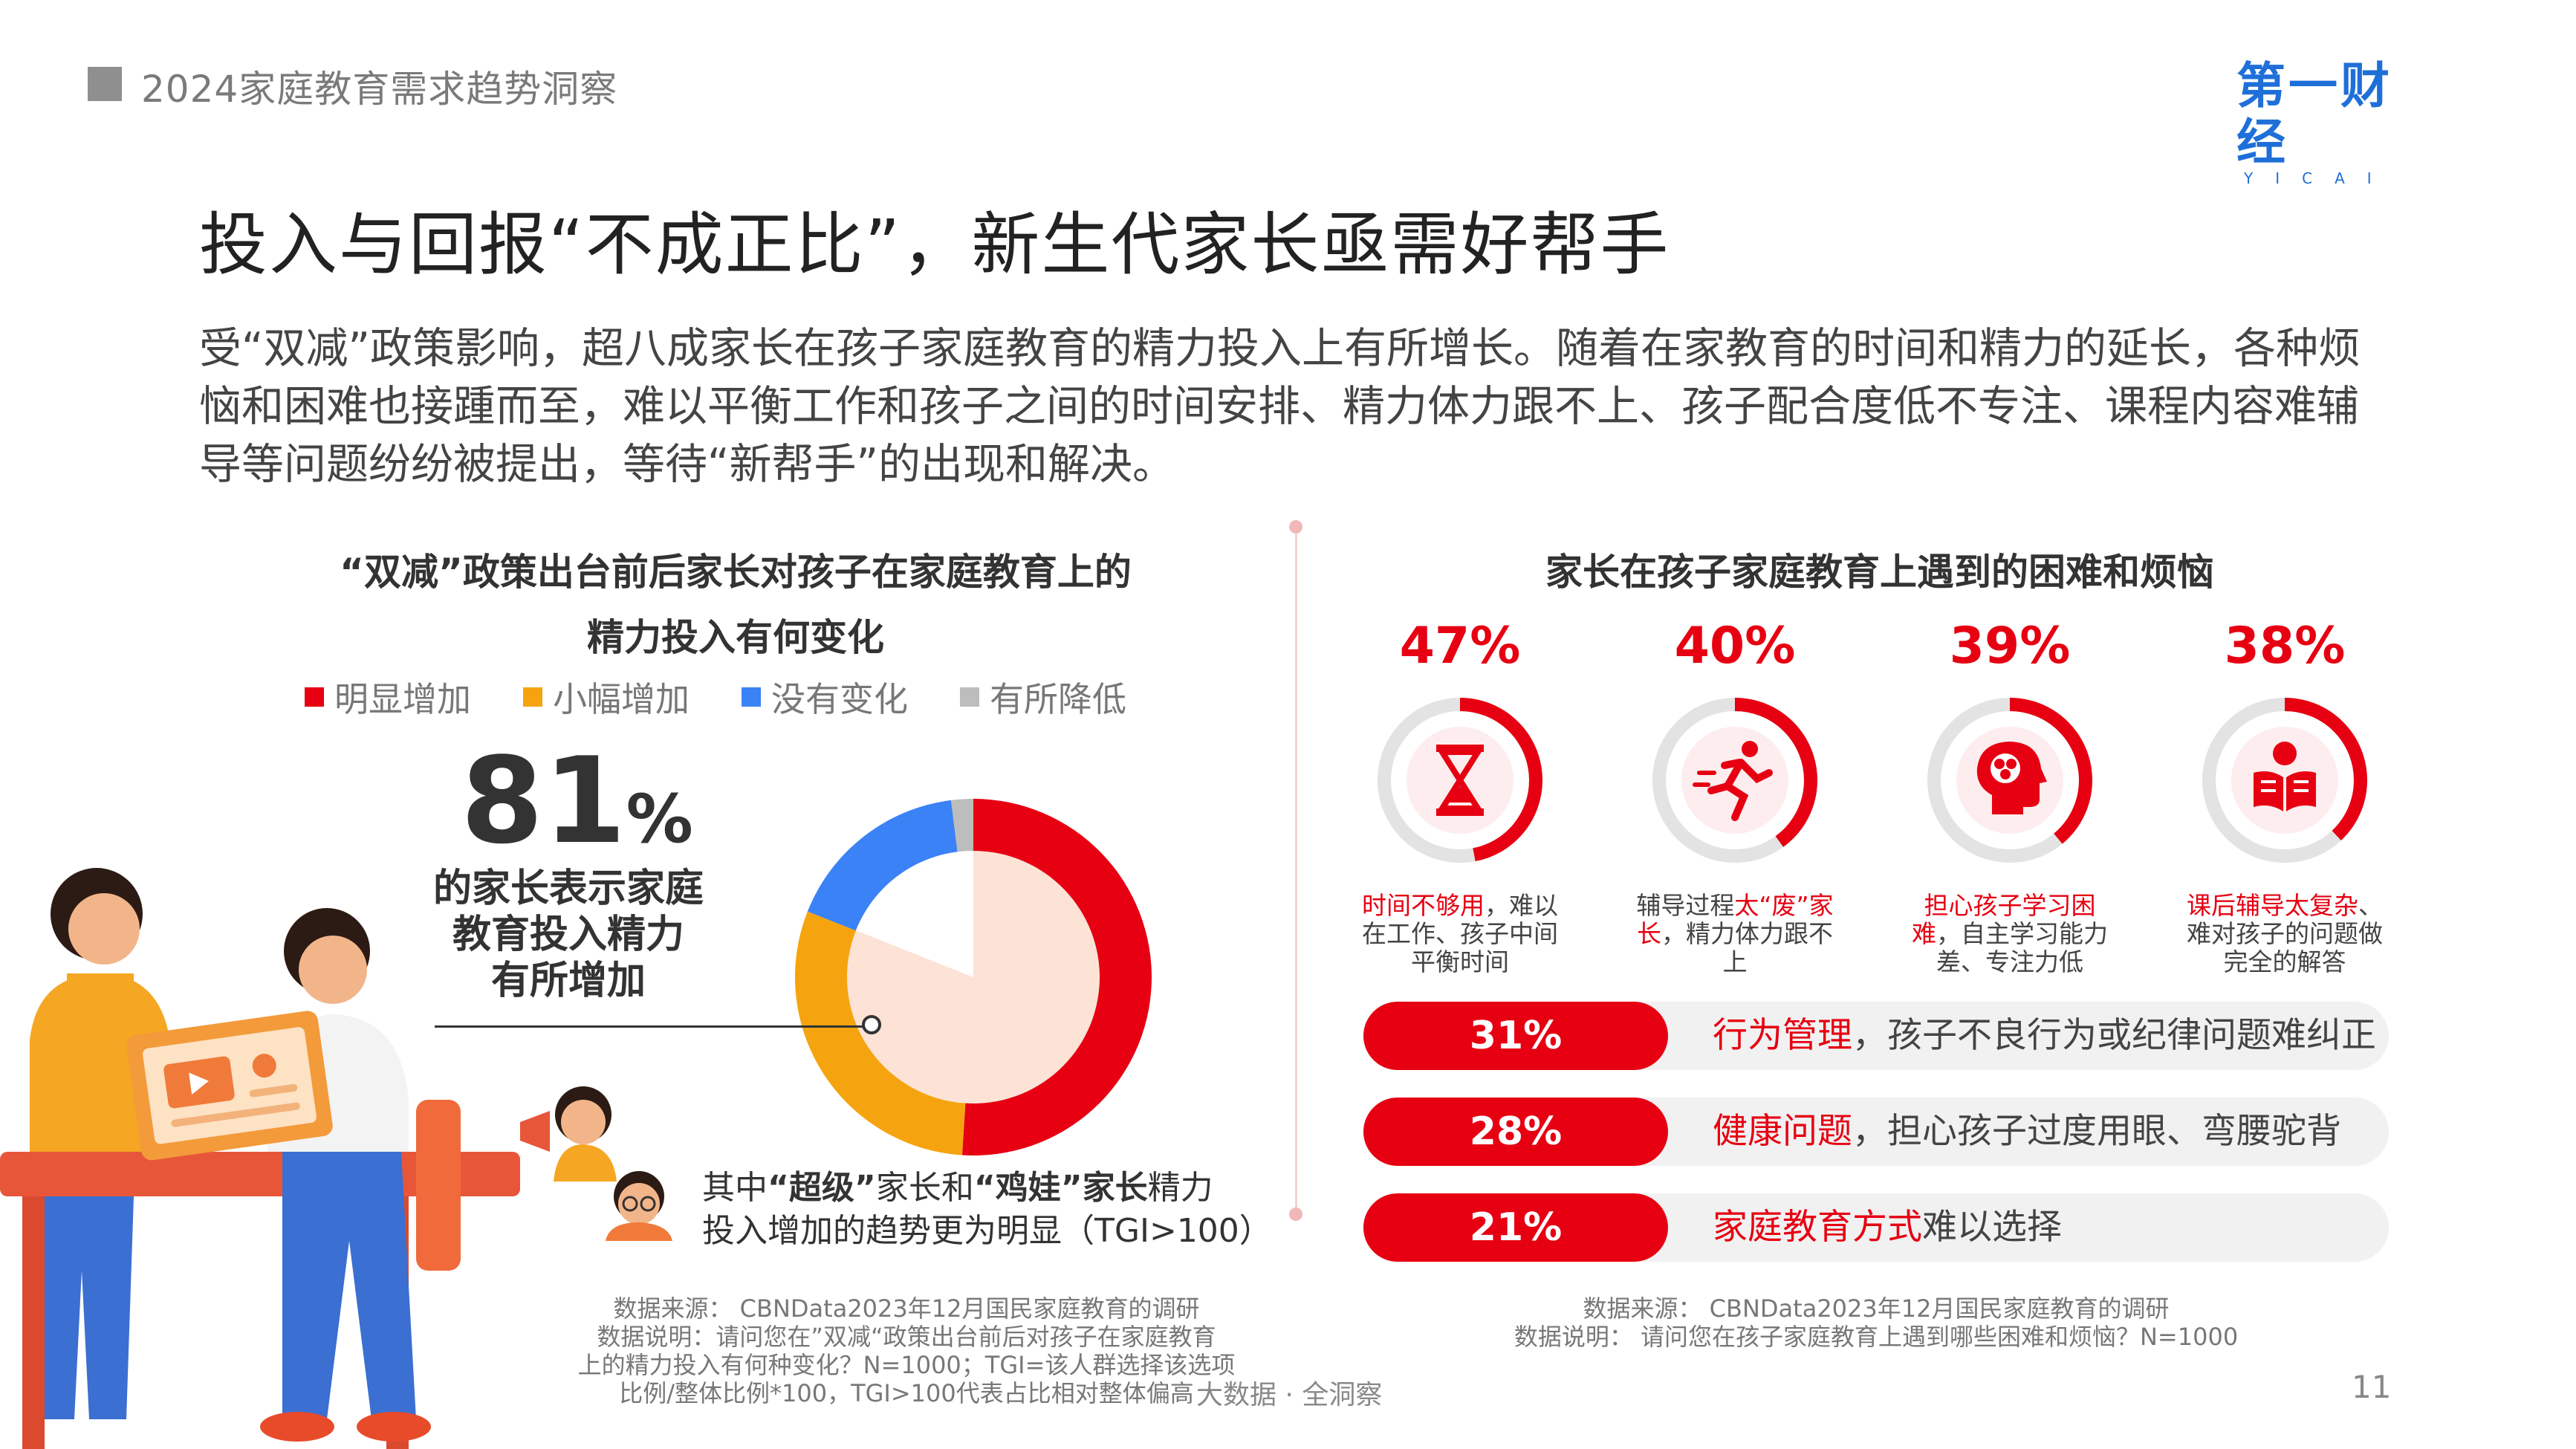 This screenshot has height=1449, width=2576. What do you see at coordinates (736, 572) in the screenshot?
I see `left-title-line1: “双减”政策出台前后家长对孩子在家庭教育上的` at bounding box center [736, 572].